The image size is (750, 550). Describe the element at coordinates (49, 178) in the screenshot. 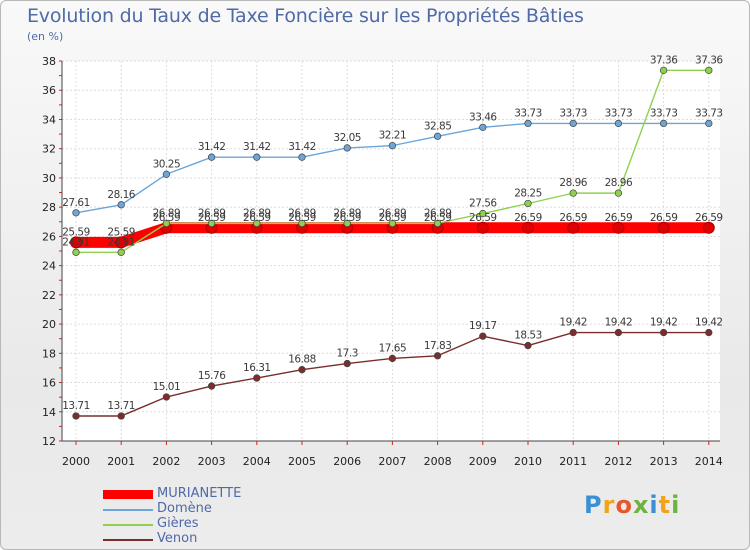

I see `y-tick-label: 30` at that location.